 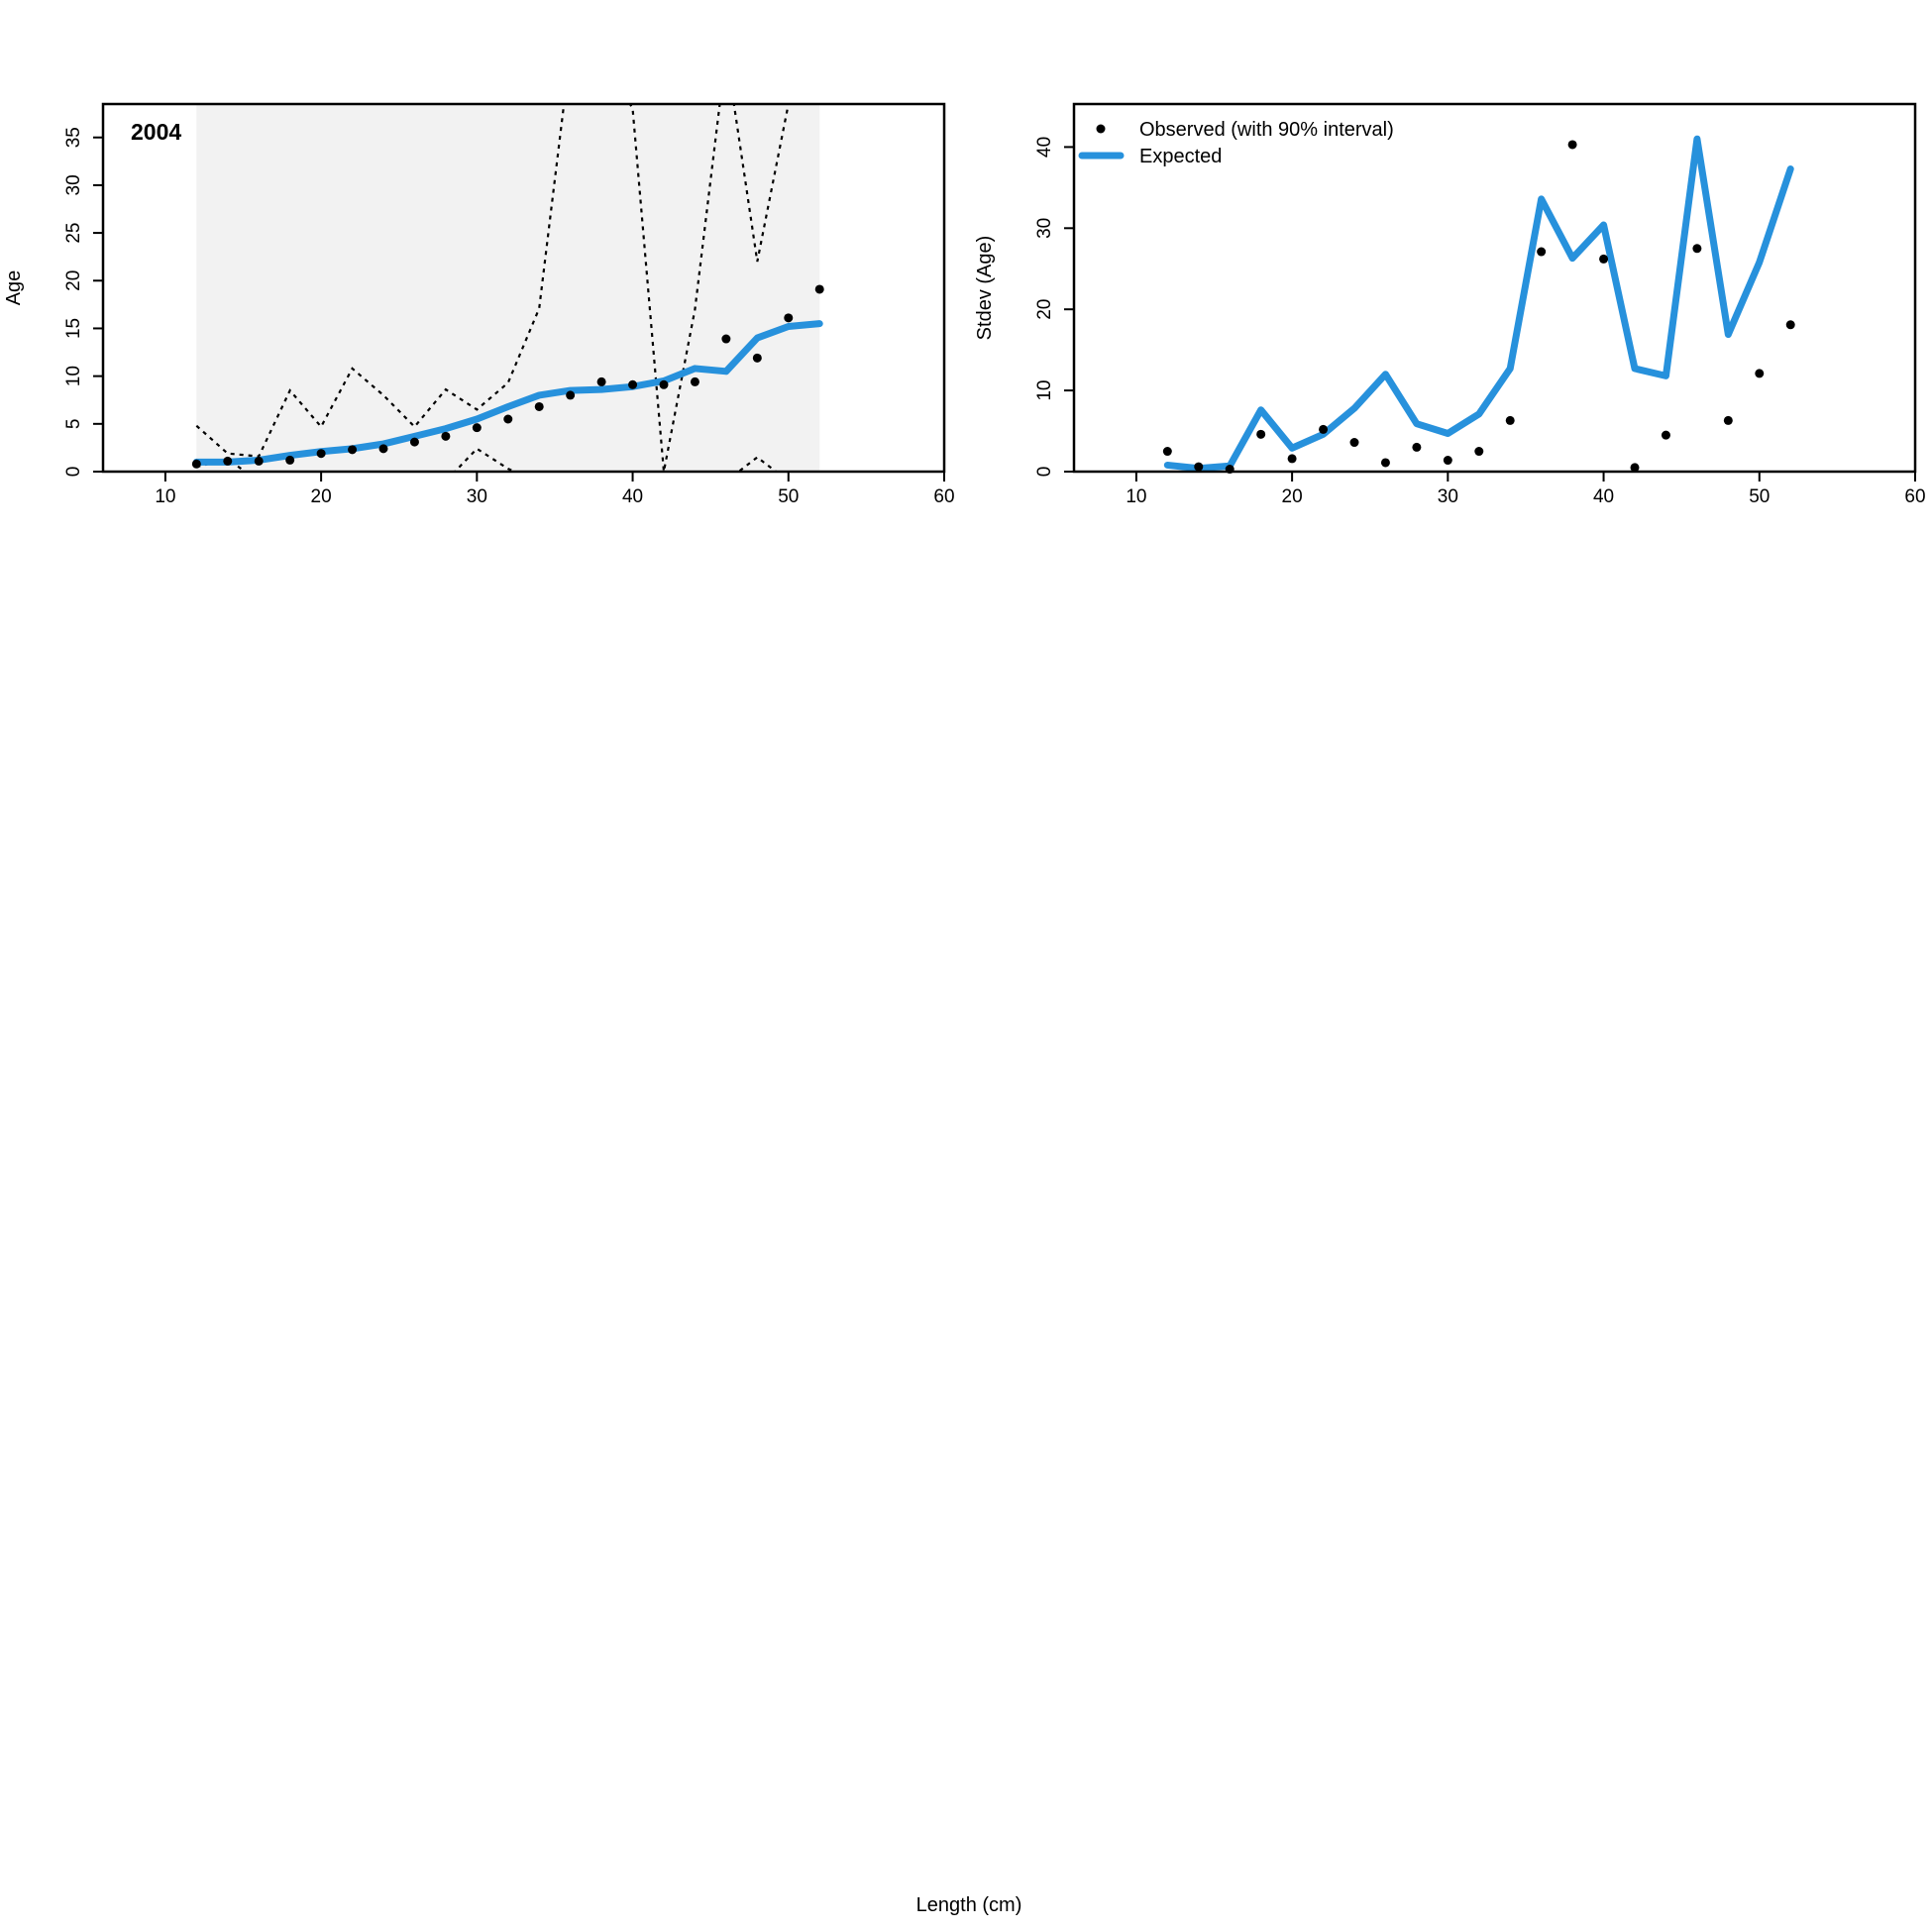 I want to click on x-axis-title: Length (cm), so click(x=969, y=1905).